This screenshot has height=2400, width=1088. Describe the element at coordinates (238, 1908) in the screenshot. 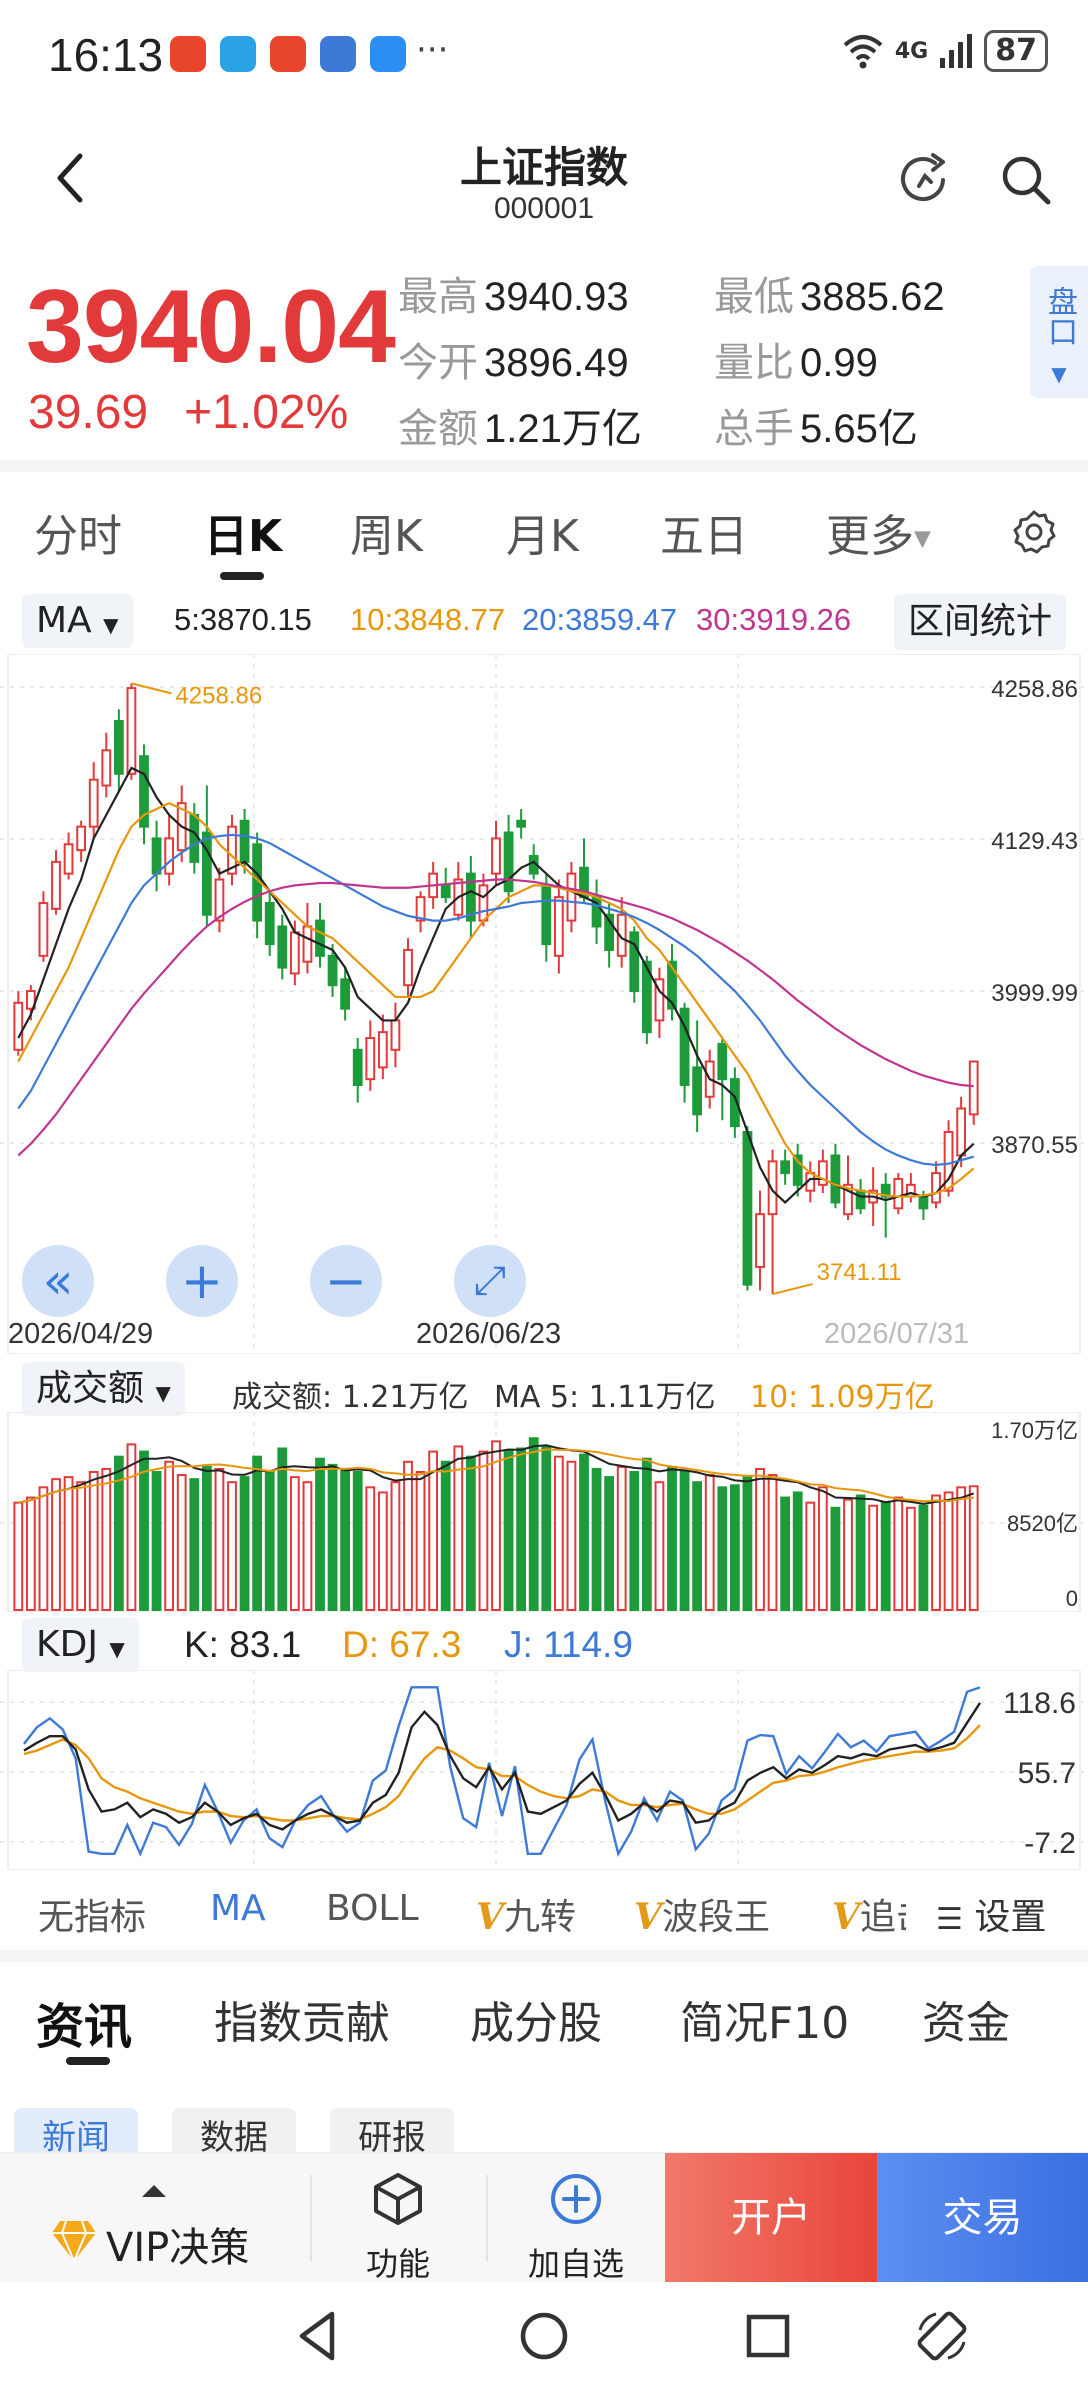

I see `indicator-tab-ma: MA` at that location.